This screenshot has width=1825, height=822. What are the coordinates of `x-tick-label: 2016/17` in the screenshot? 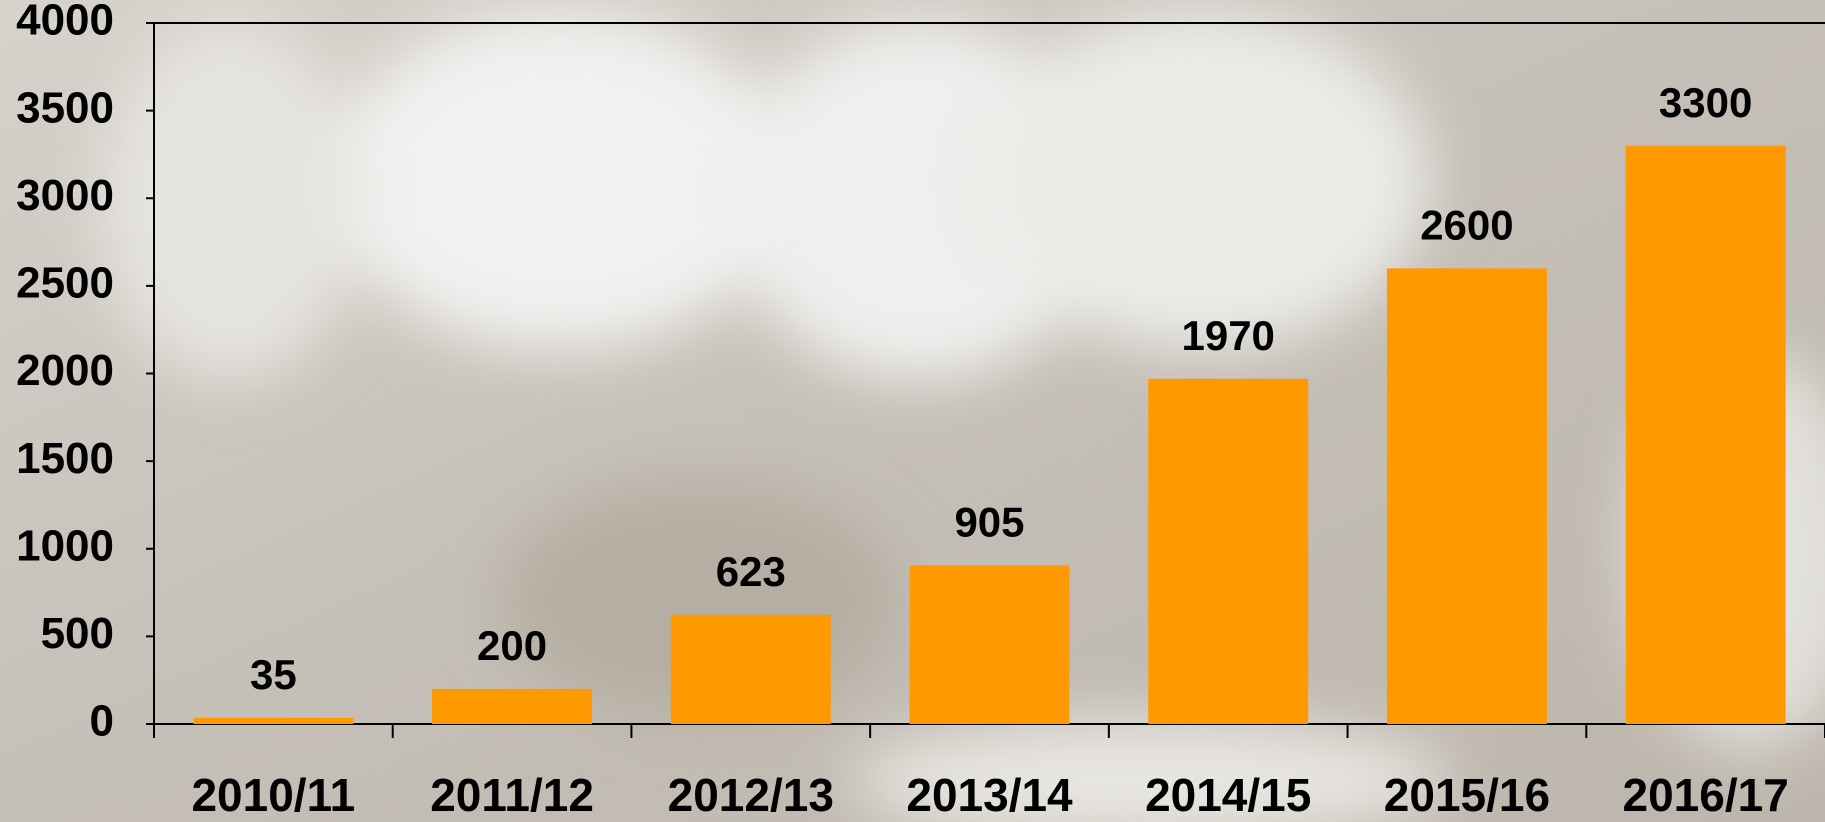 It's located at (1706, 795).